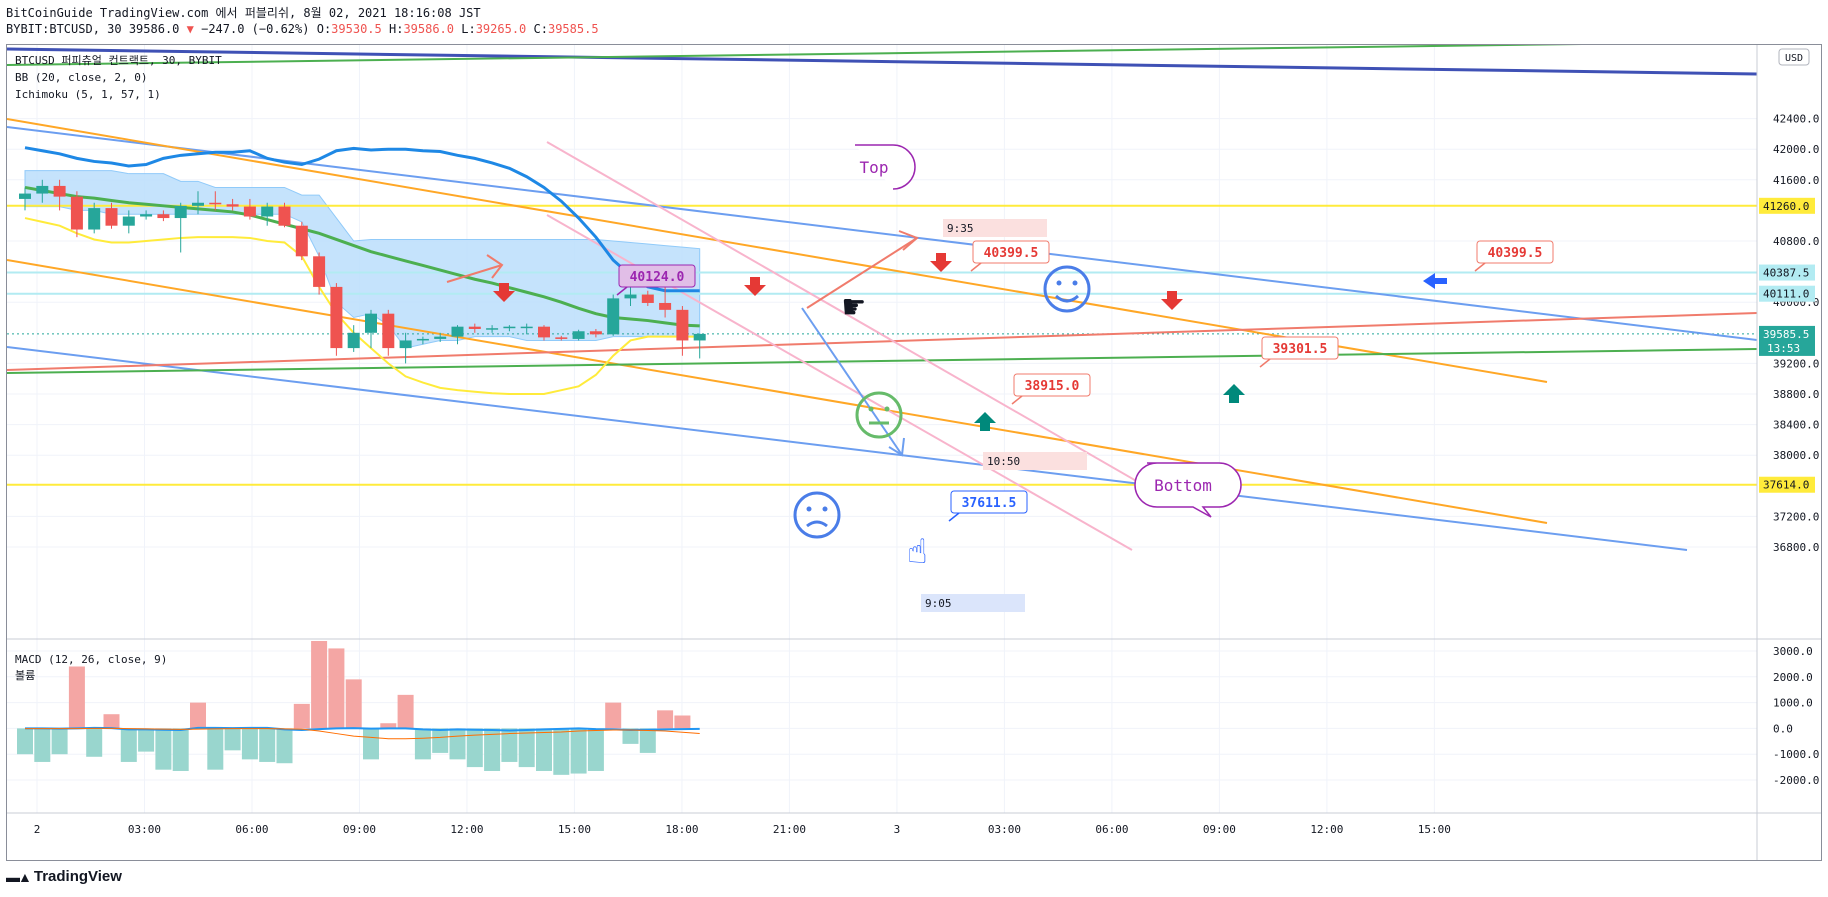  What do you see at coordinates (1067, 289) in the screenshot?
I see `smile-face-icon-outline` at bounding box center [1067, 289].